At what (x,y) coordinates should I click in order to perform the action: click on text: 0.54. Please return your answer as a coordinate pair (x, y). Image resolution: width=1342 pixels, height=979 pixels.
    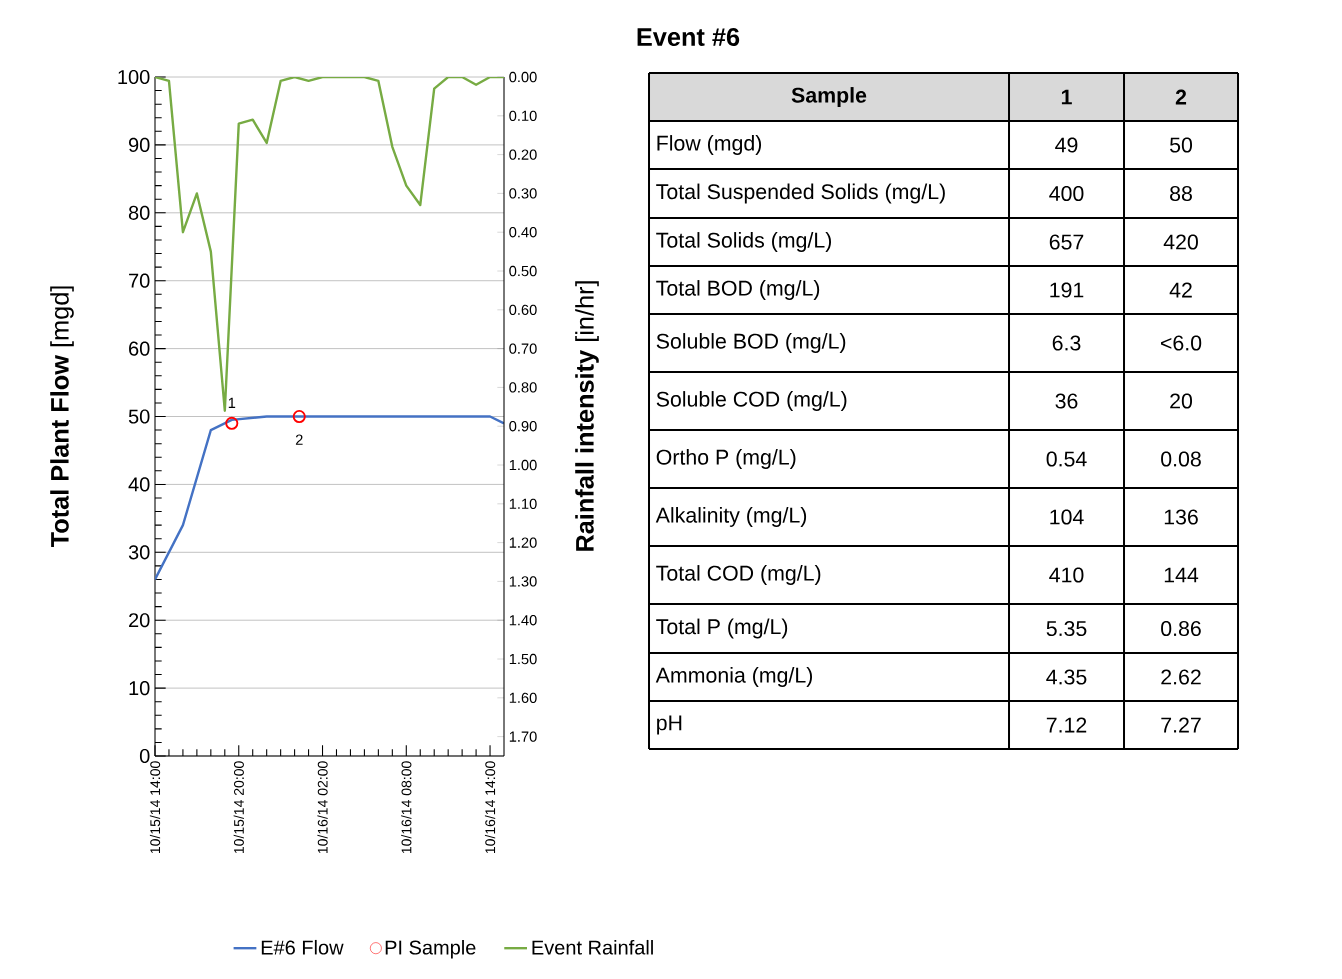
    Looking at the image, I should click on (1066, 459).